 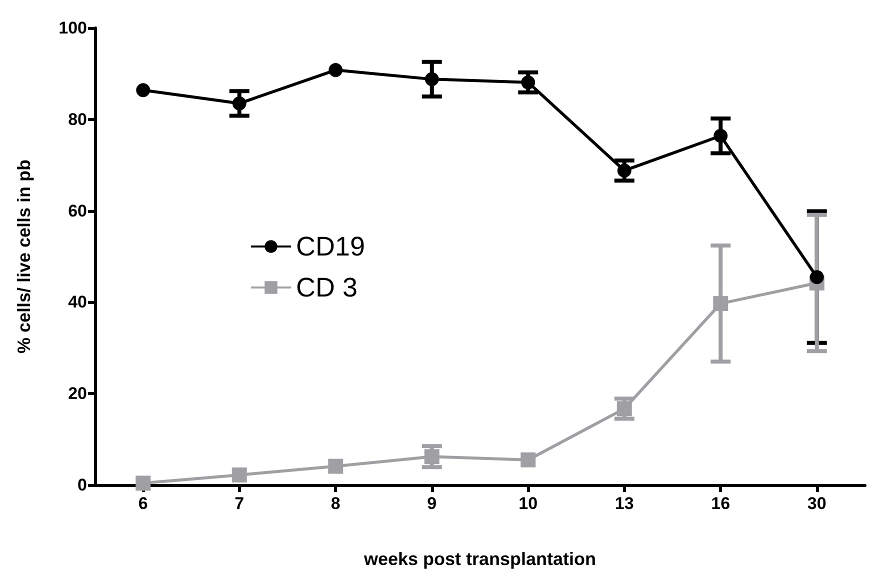 What do you see at coordinates (72, 28) in the screenshot?
I see `y-tick-label: 100` at bounding box center [72, 28].